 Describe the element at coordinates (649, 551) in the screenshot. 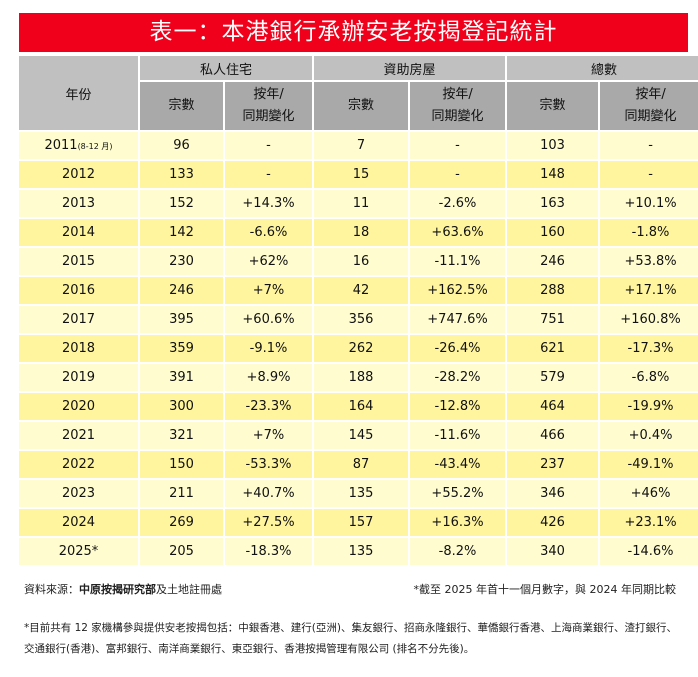

I see `cell-tc: -14.6%` at that location.